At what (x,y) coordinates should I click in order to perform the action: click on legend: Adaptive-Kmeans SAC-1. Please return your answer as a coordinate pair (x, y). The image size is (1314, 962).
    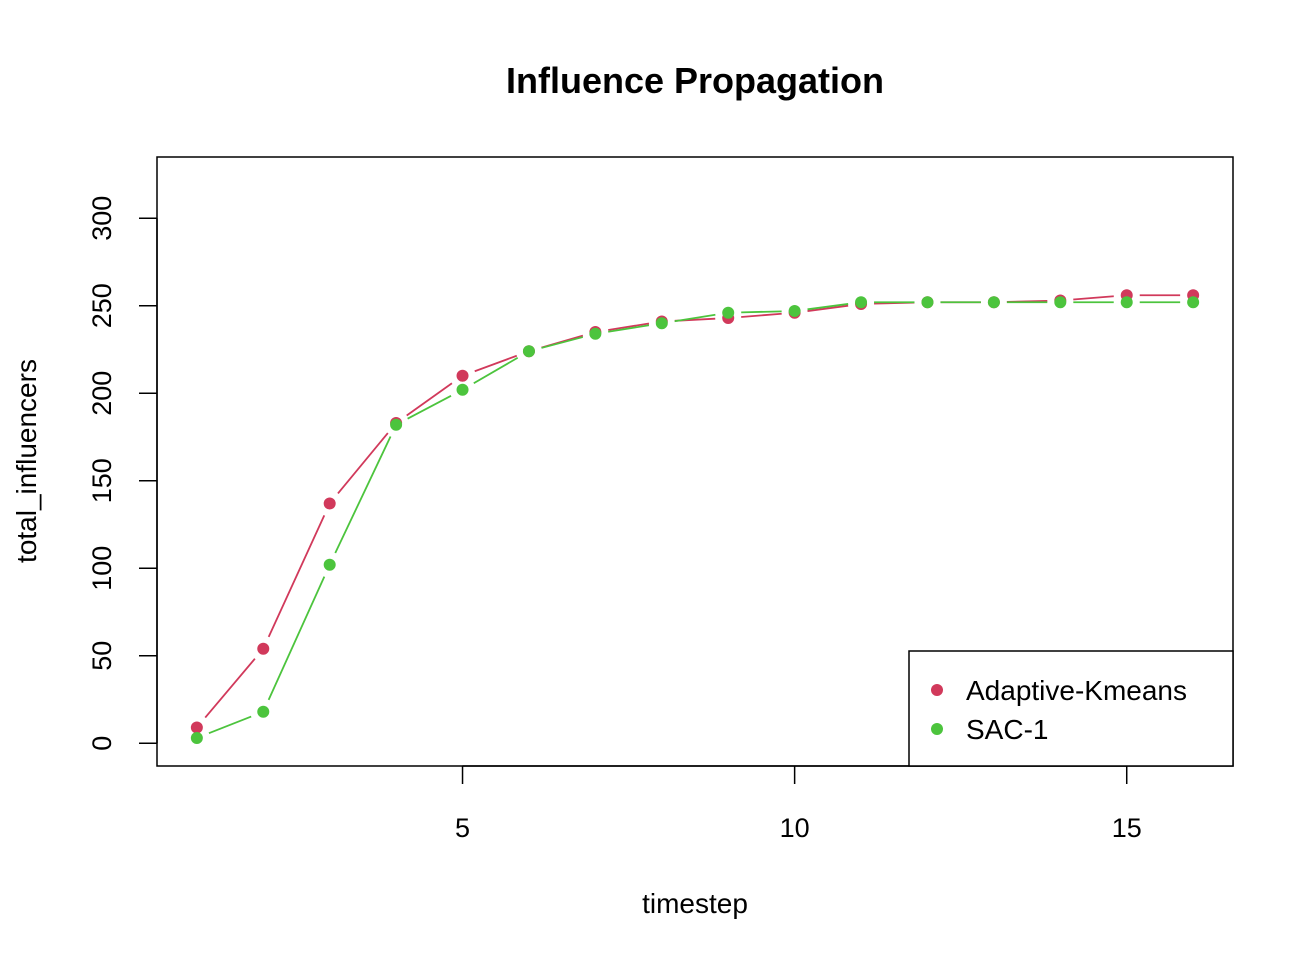
    Looking at the image, I should click on (1071, 708).